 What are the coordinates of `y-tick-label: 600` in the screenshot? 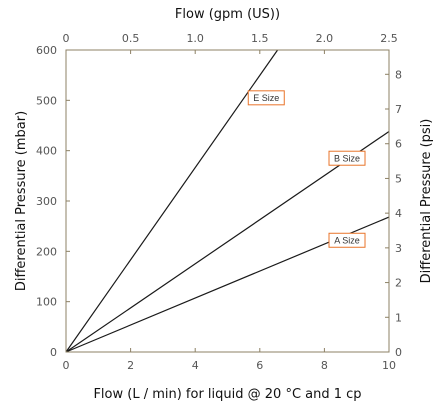 It's located at (46, 50).